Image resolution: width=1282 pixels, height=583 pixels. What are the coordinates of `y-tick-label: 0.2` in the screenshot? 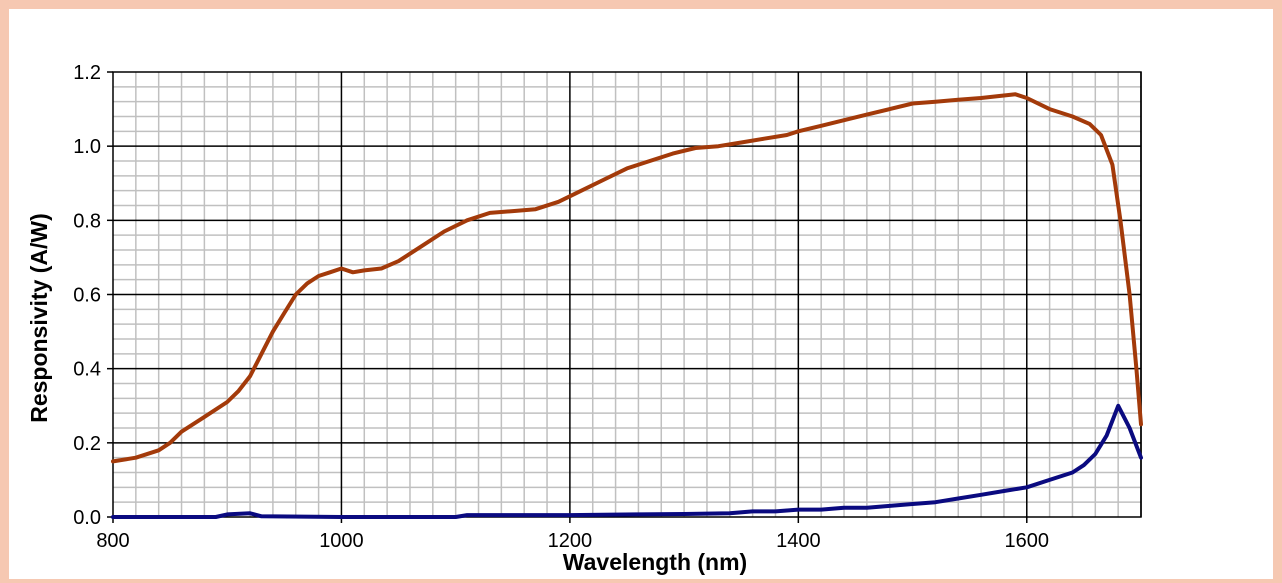 It's located at (87, 444).